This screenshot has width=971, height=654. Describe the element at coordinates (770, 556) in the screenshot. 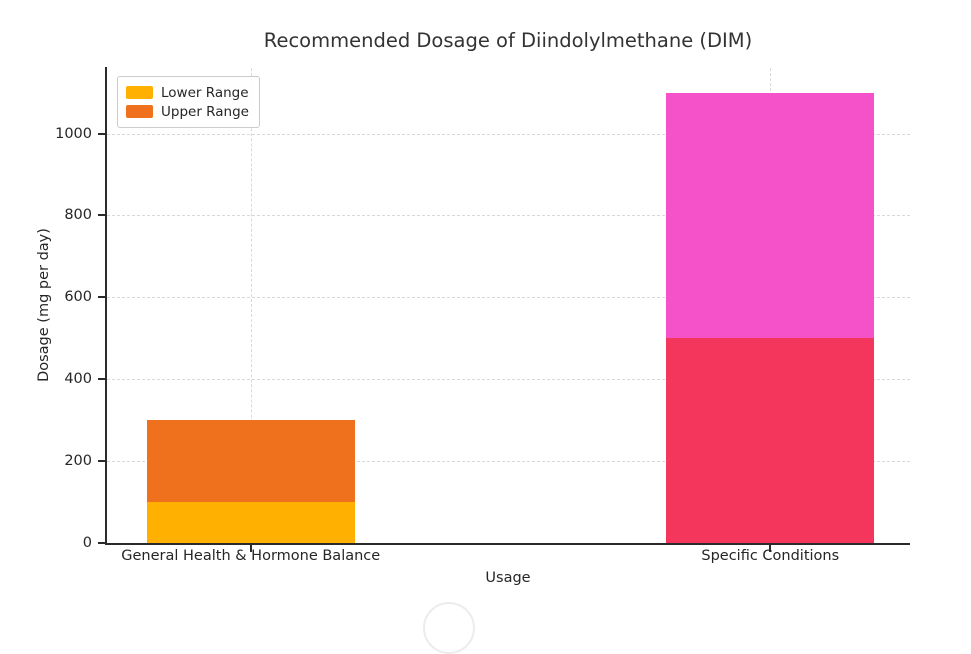

I see `x-tick-label-1: Specific Conditions` at that location.